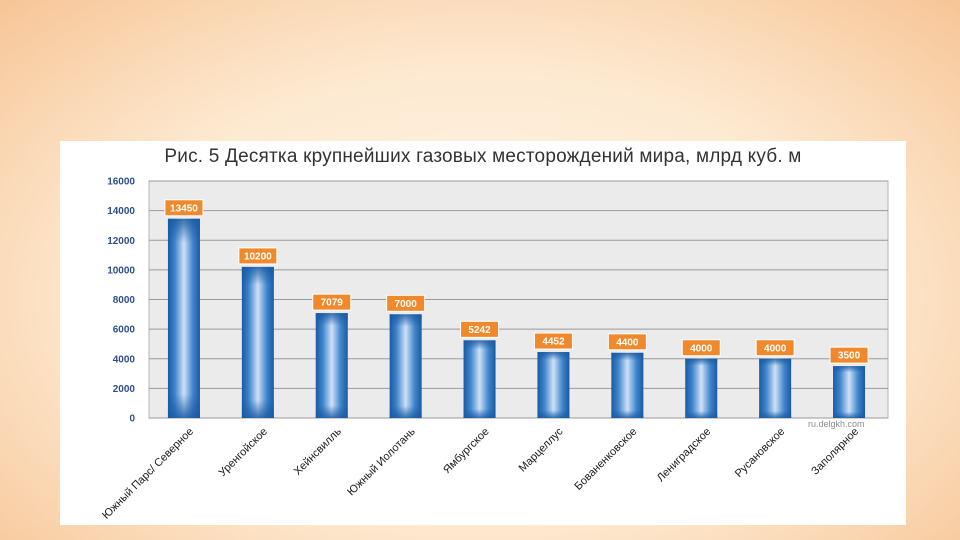 This screenshot has width=960, height=540. I want to click on y-tick-label: 4000, so click(124, 359).